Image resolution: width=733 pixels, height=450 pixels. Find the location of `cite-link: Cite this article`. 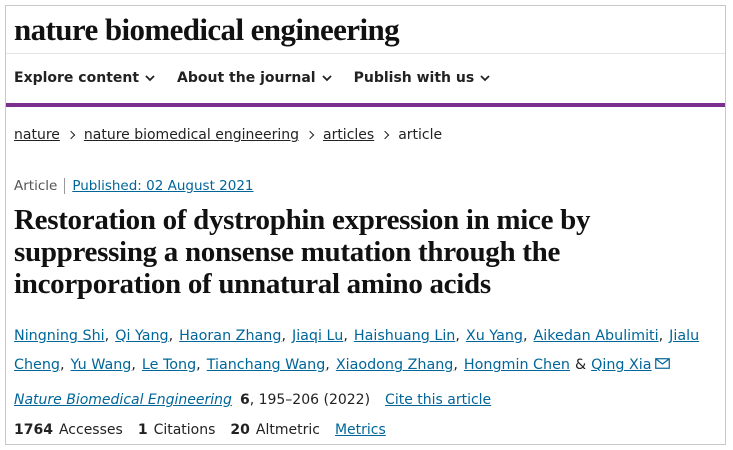

cite-link: Cite this article is located at coordinates (438, 400).